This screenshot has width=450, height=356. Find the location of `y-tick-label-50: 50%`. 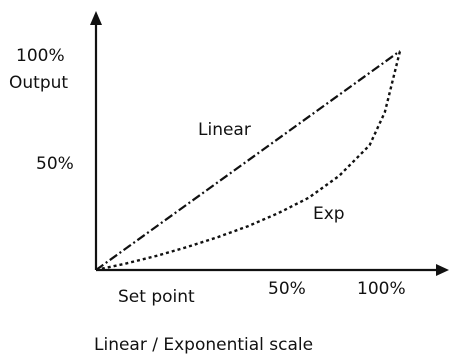

y-tick-label-50: 50% is located at coordinates (55, 164).